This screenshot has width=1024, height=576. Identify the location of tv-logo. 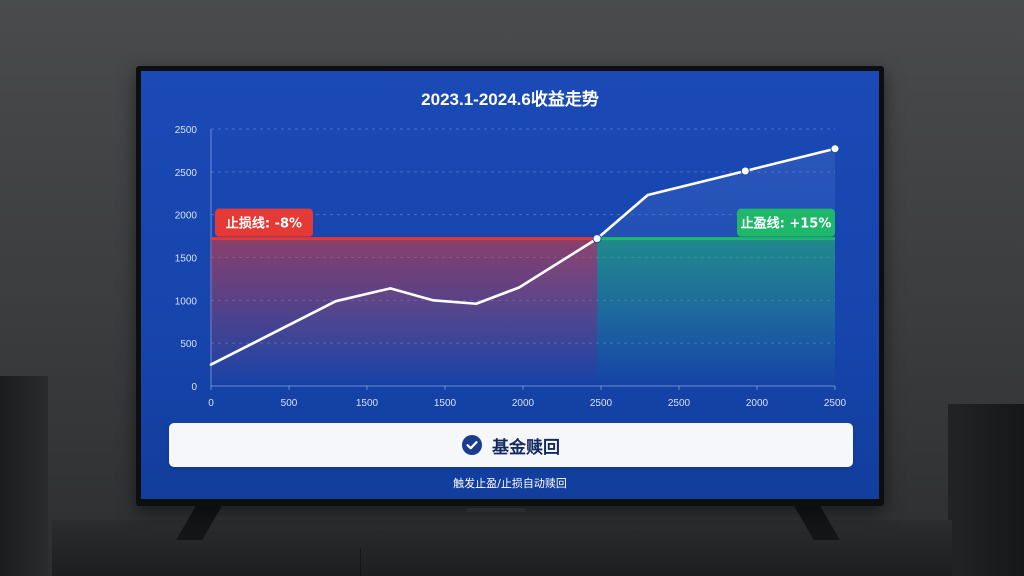
(496, 510).